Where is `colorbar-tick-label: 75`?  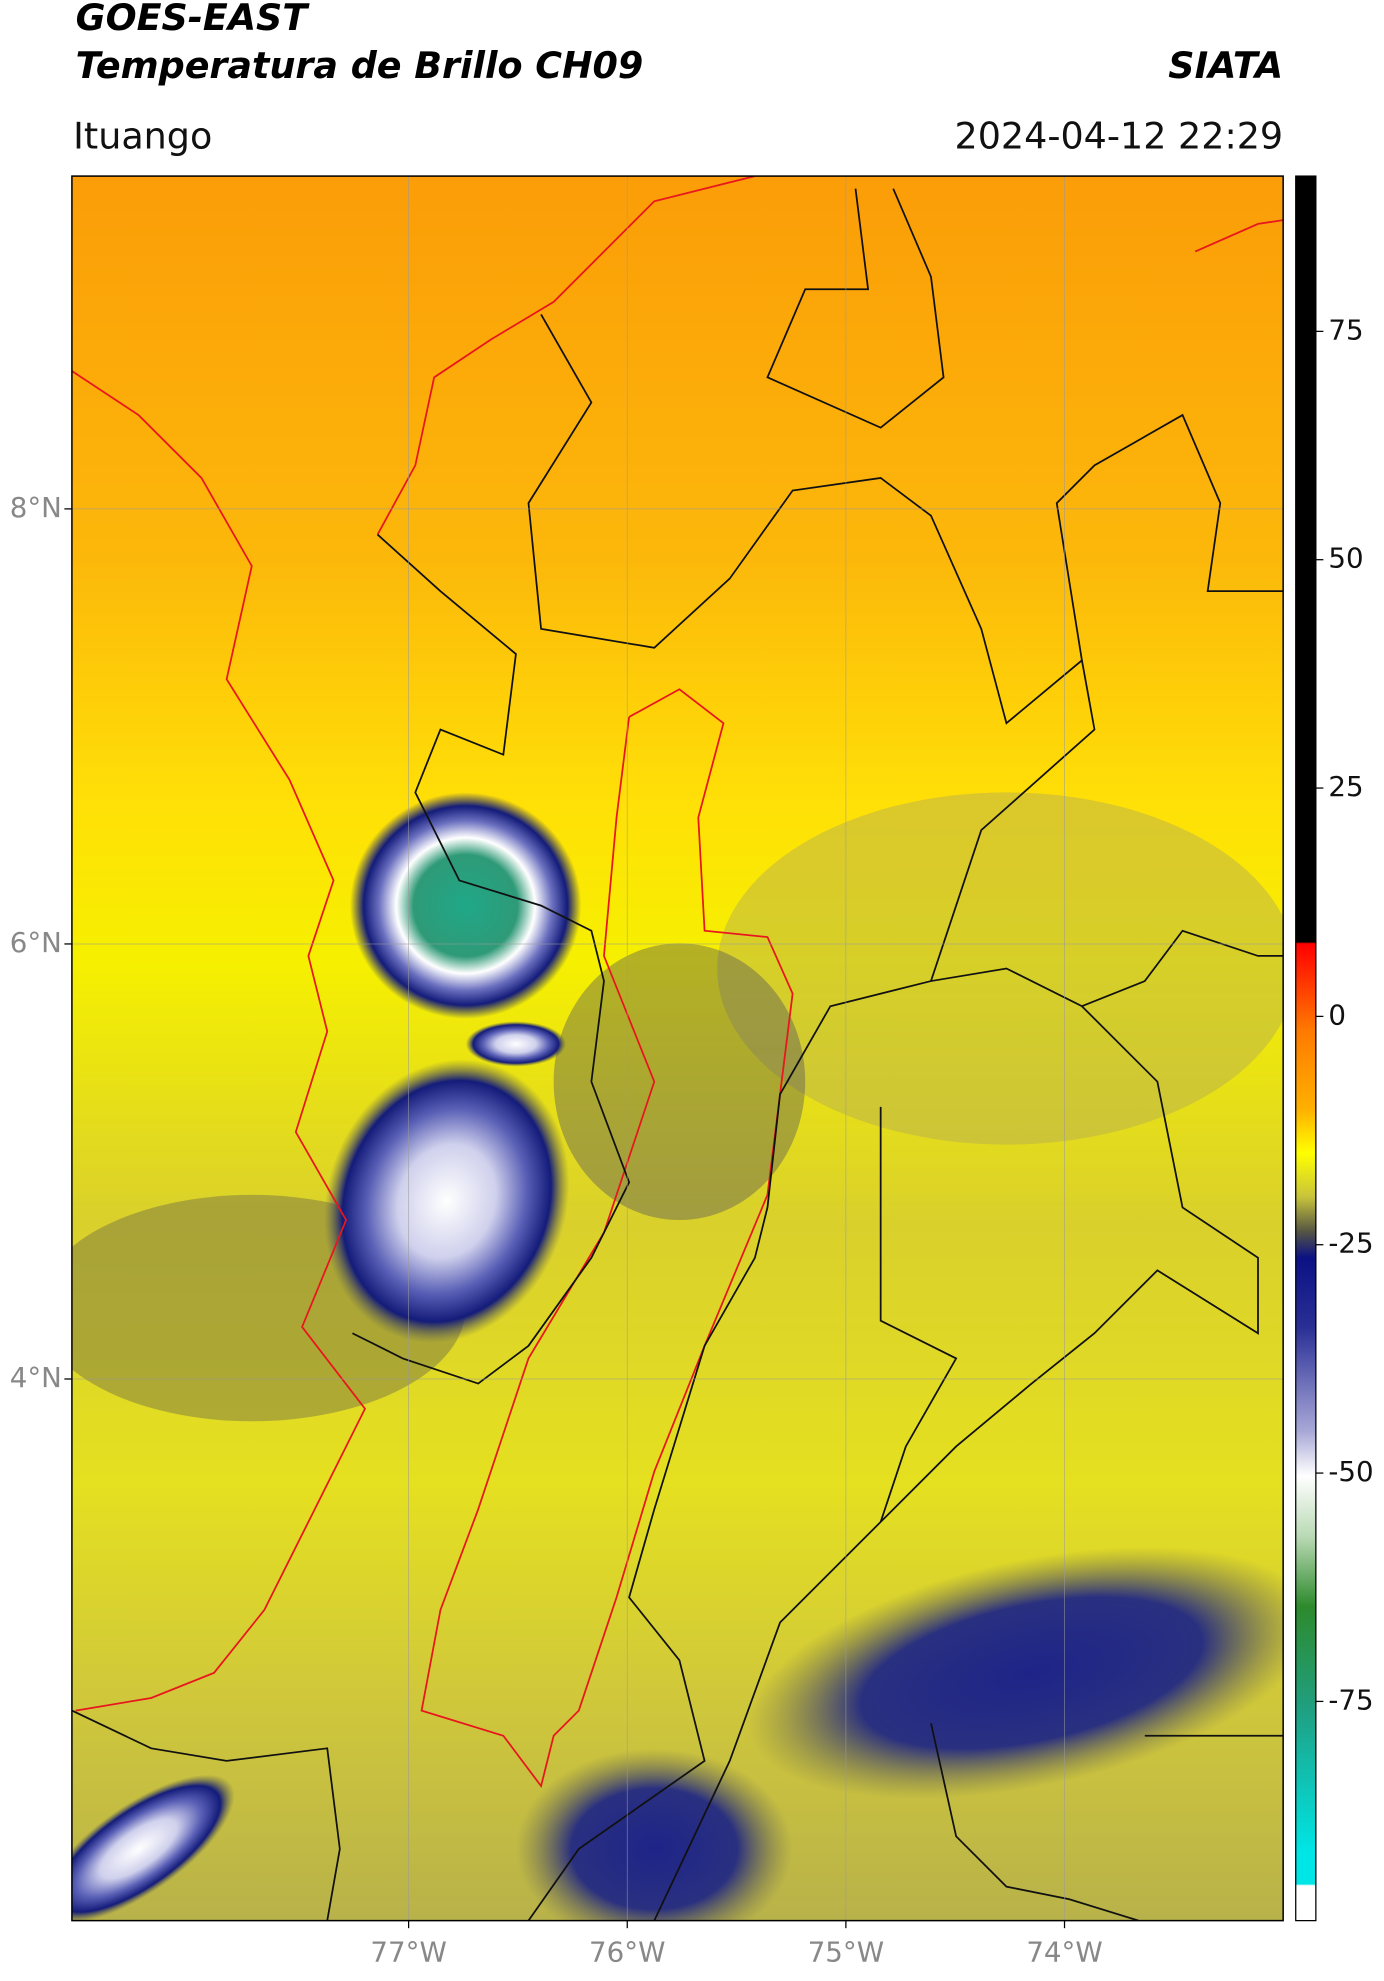 colorbar-tick-label: 75 is located at coordinates (1345, 329).